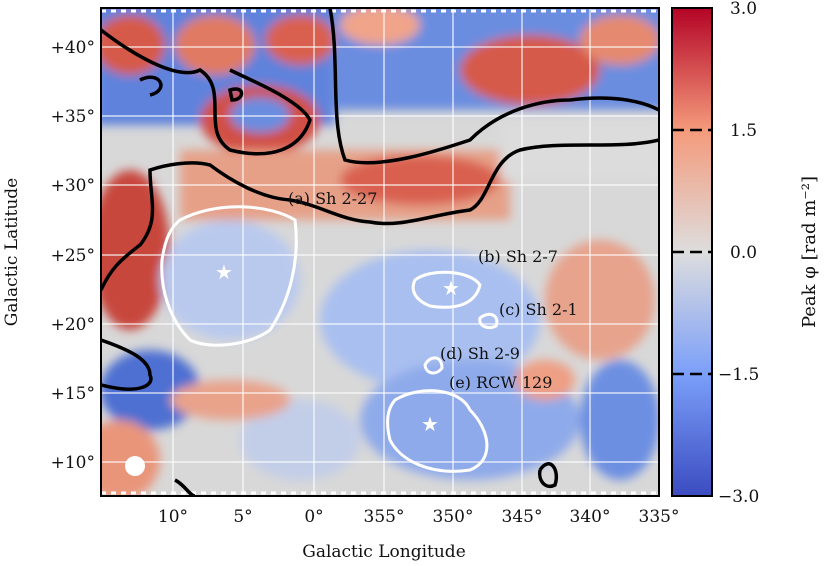 The width and height of the screenshot is (830, 566). I want to click on y-tick-labels: +40° +35° +30° +25° +20° +15° +10°, so click(73, 255).